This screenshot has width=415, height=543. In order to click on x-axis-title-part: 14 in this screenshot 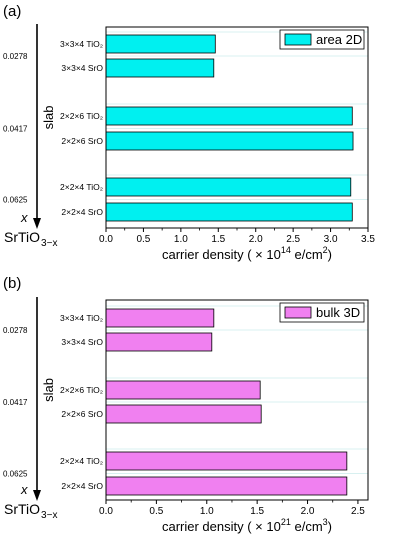, I will do `click(286, 250)`.